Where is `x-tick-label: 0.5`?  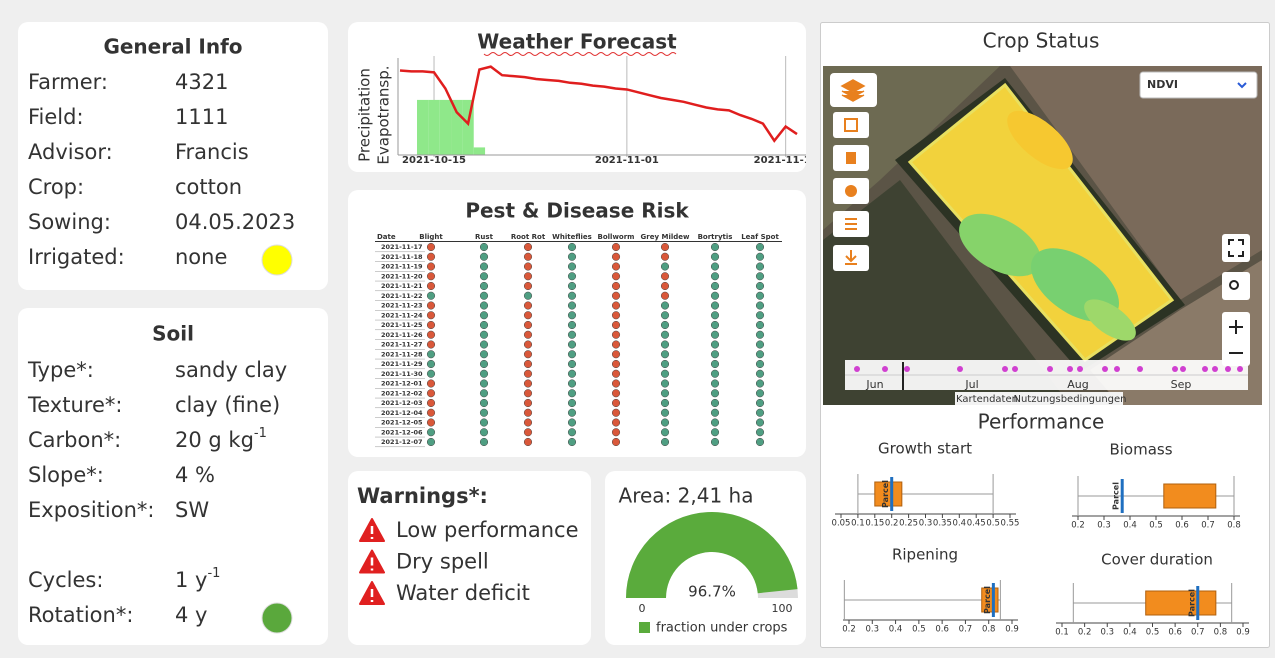
x-tick-label: 0.5 is located at coordinates (1153, 633).